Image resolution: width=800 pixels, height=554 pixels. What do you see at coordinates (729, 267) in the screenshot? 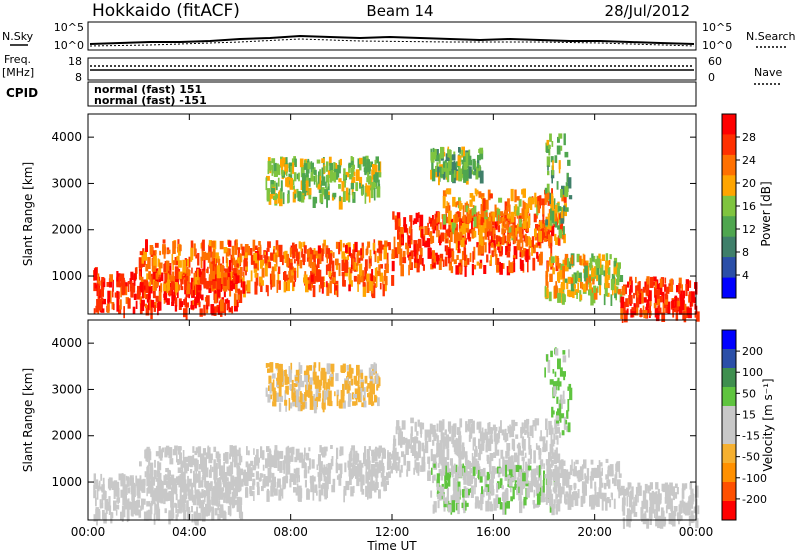
I see `colorbar-swatch` at bounding box center [729, 267].